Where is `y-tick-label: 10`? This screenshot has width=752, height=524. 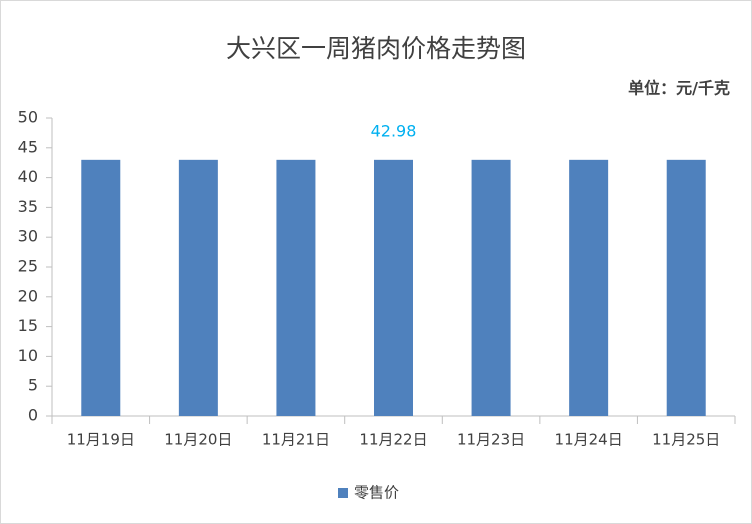
y-tick-label: 10 is located at coordinates (28, 355).